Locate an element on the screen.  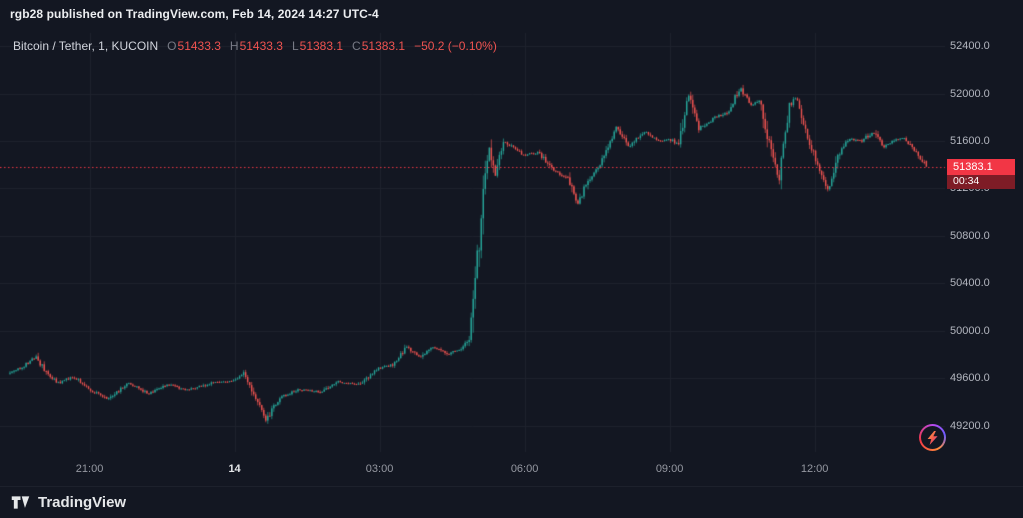
footer-bar: TradingView is located at coordinates (511, 502).